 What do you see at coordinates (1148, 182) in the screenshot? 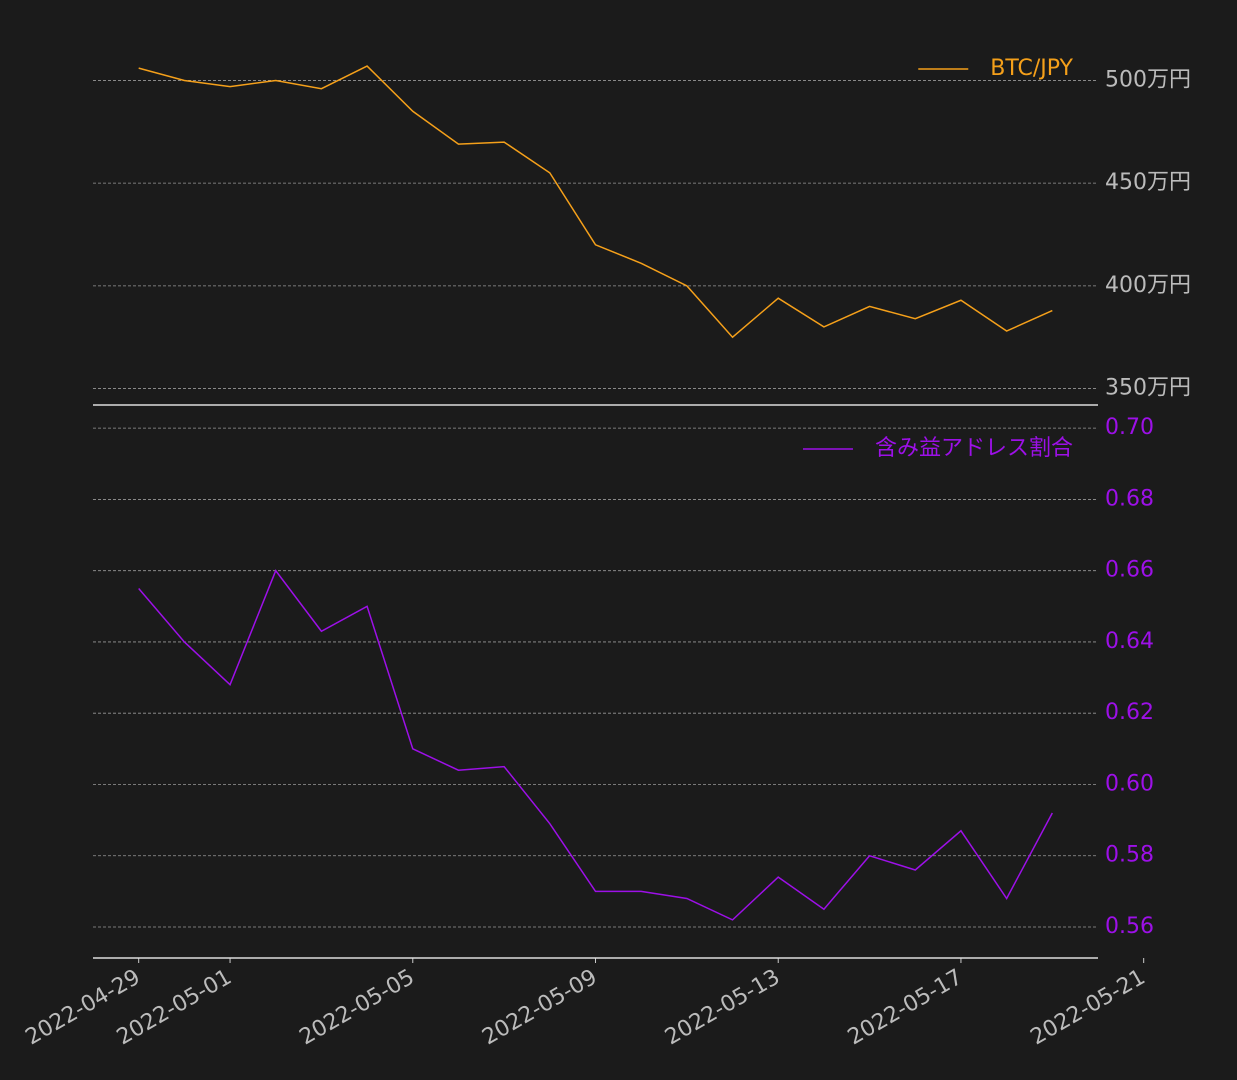
I see `y-tick-label: 450万円` at bounding box center [1148, 182].